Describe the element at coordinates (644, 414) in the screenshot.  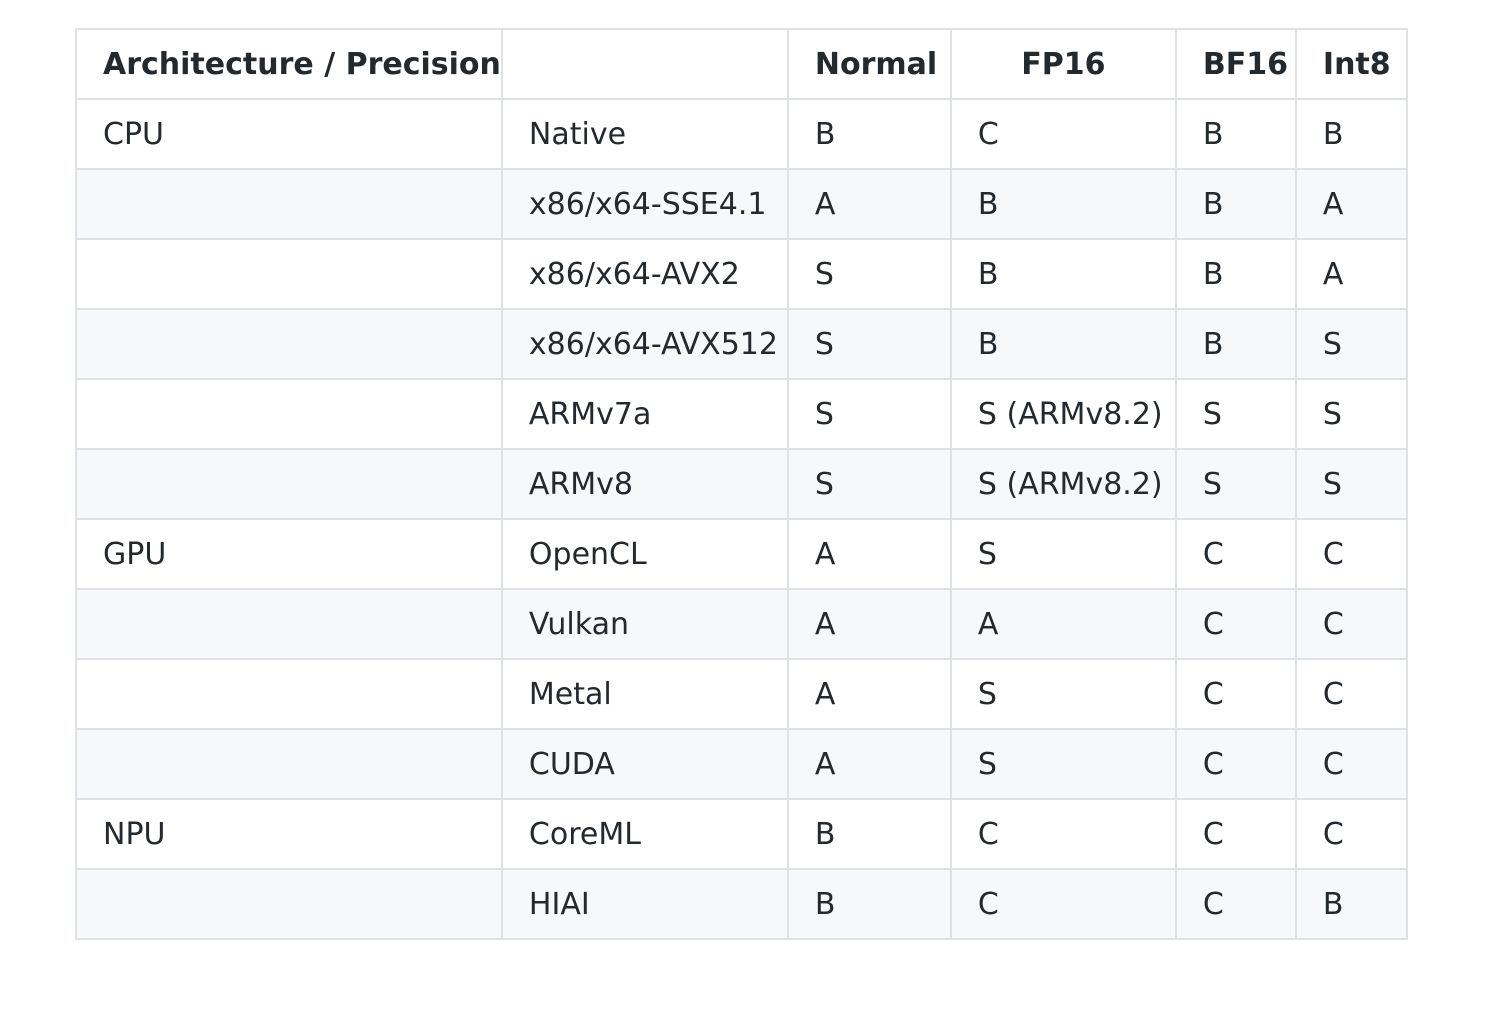
I see `cell-backend: ARMv7a` at that location.